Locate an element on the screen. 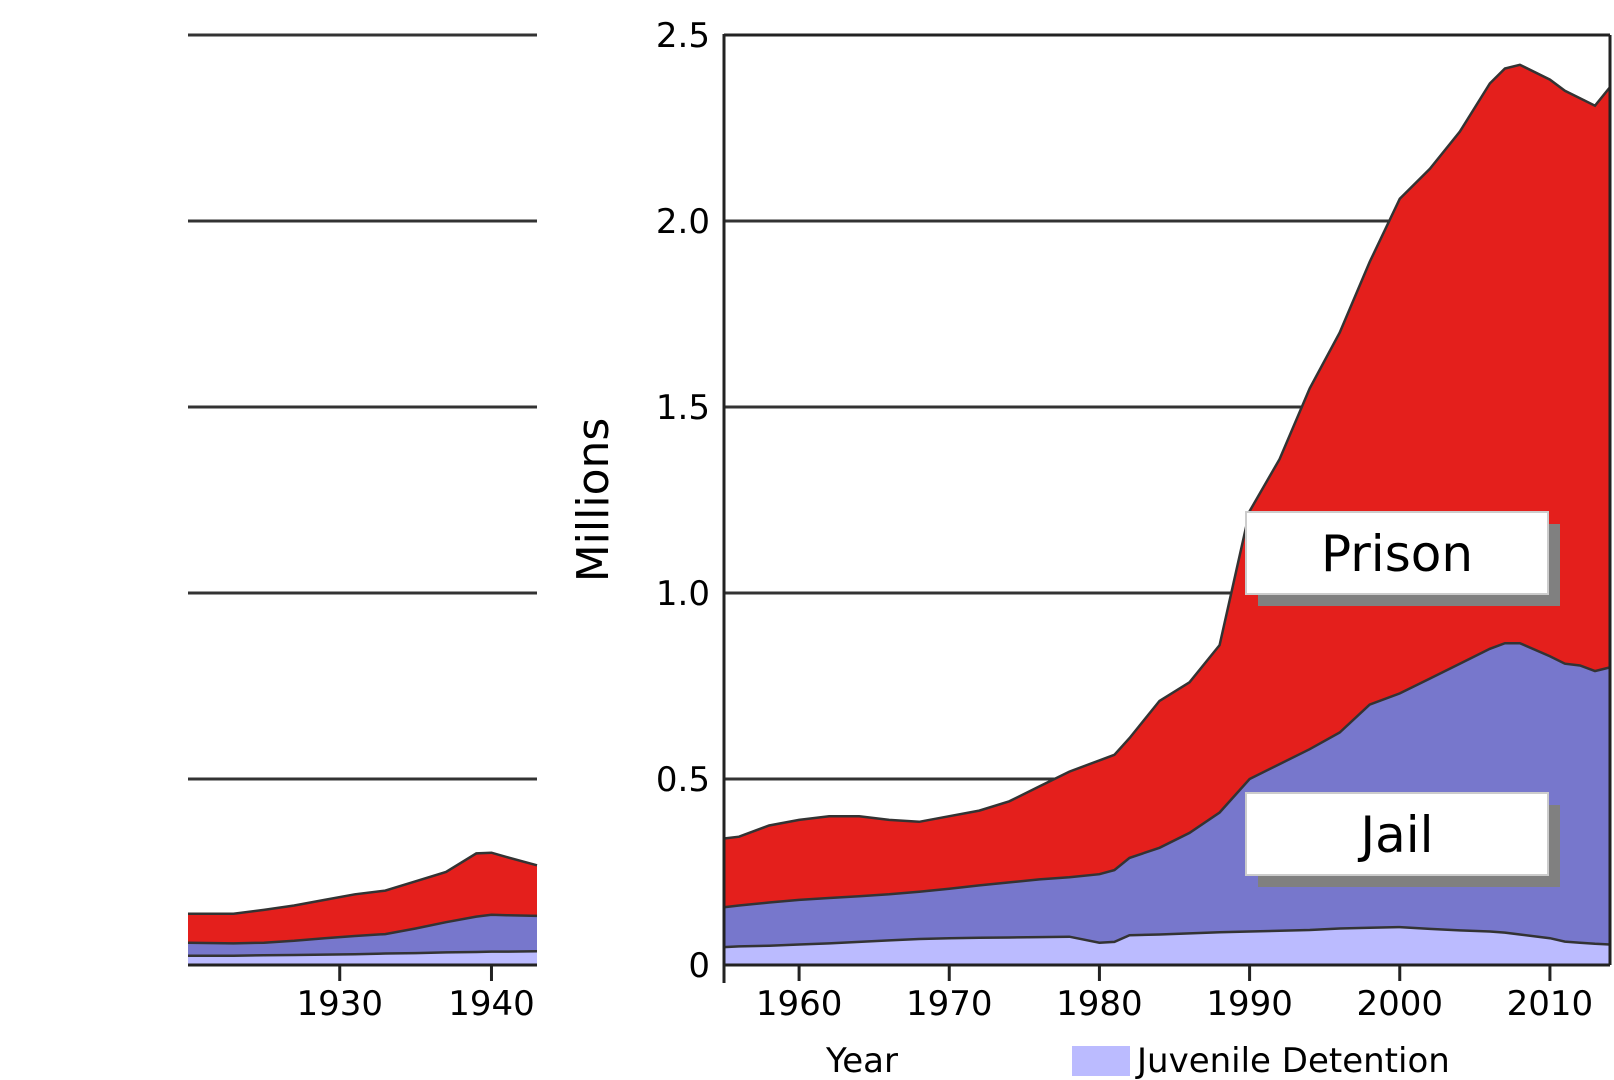  y-tick-label-0: 0 is located at coordinates (699, 966).